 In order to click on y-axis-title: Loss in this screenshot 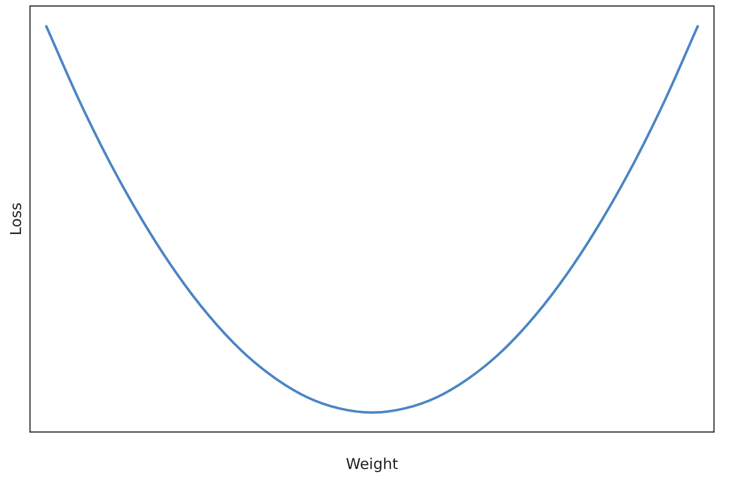, I will do `click(15, 219)`.